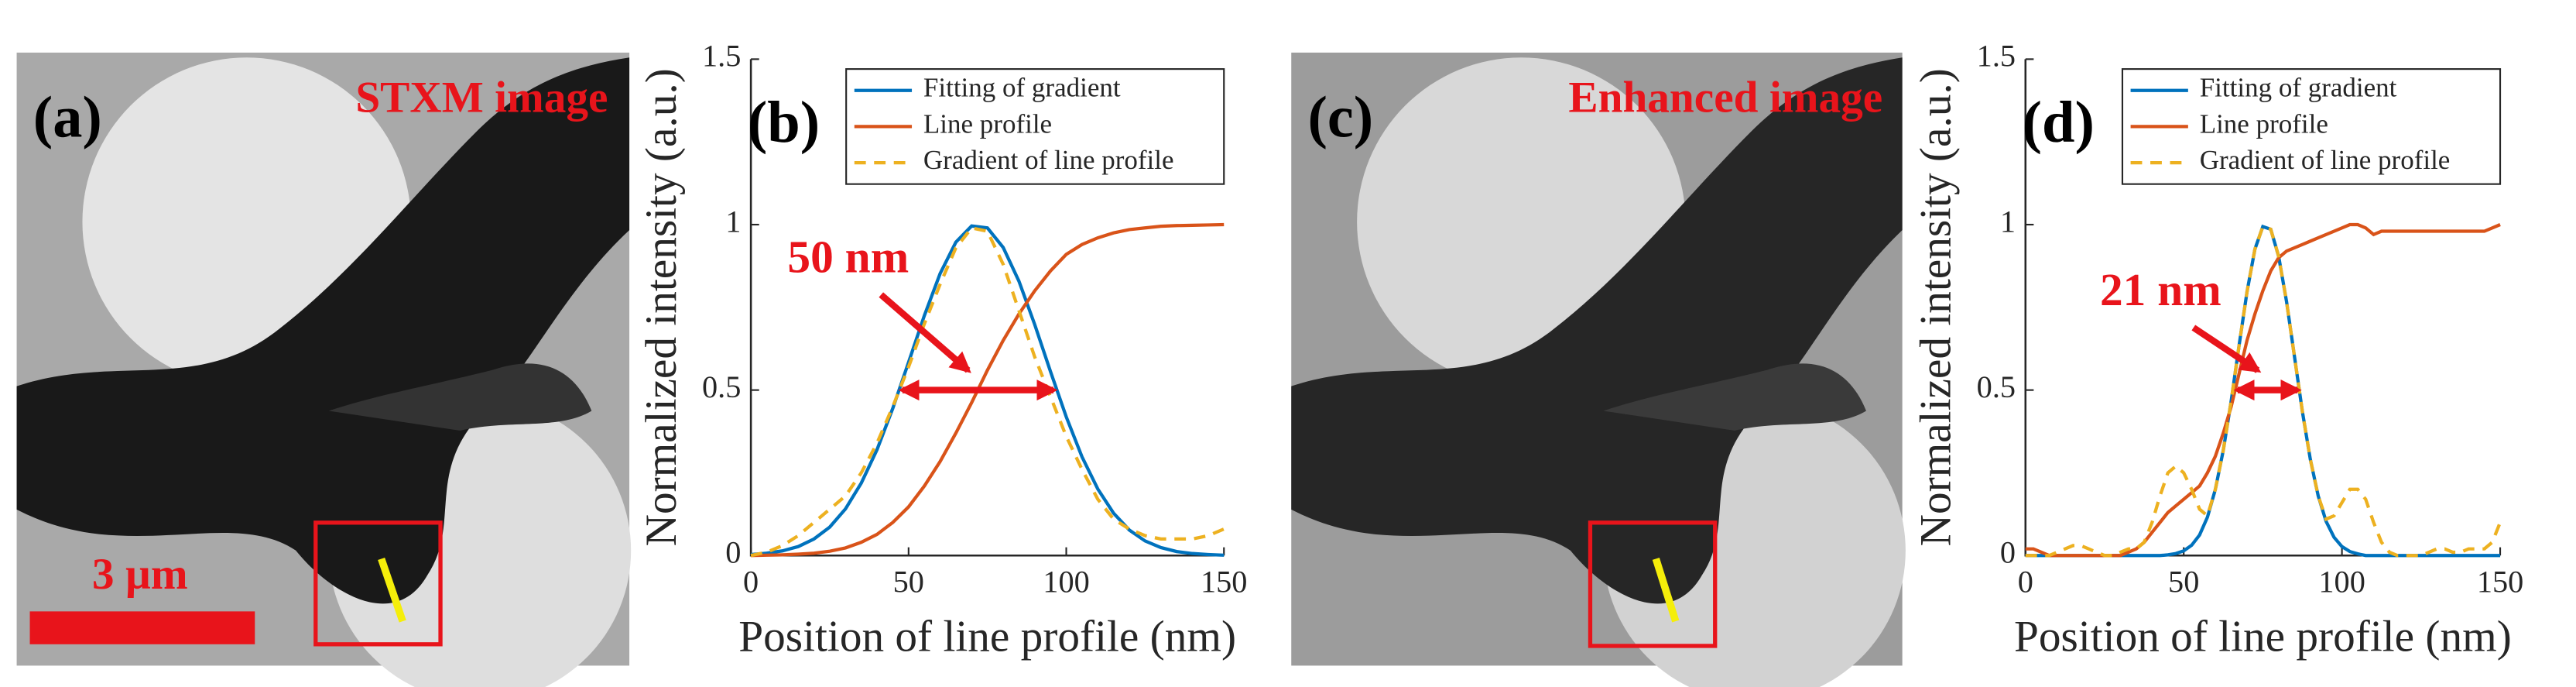 This screenshot has width=2576, height=687. I want to click on scale-bar-label: 3 µm, so click(140, 574).